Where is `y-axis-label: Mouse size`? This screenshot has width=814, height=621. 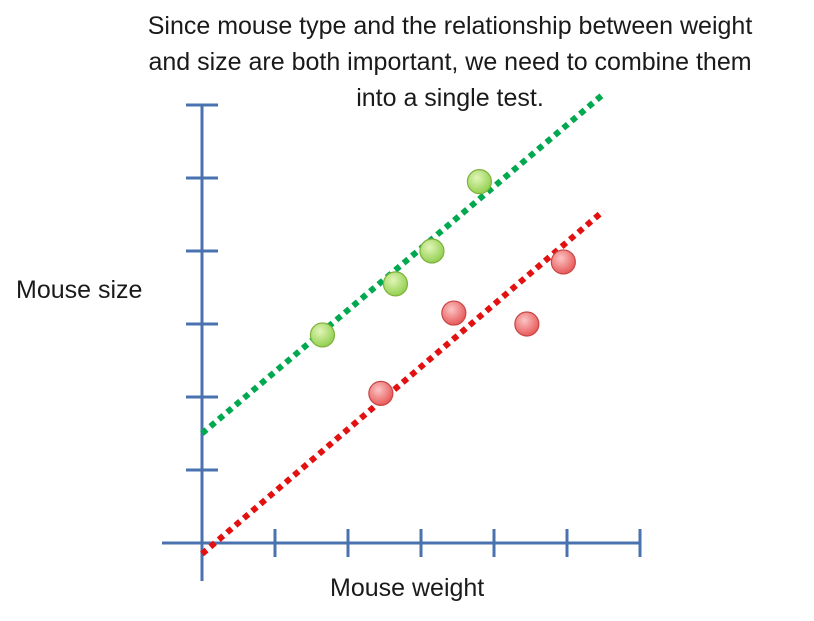
y-axis-label: Mouse size is located at coordinates (79, 290).